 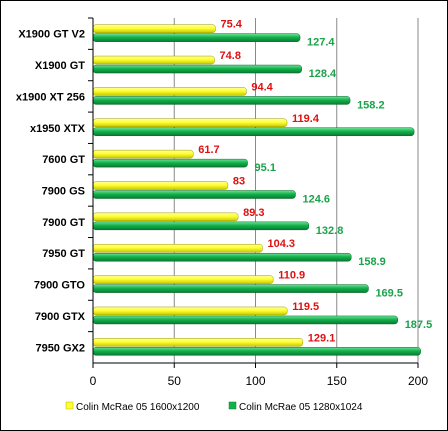 What do you see at coordinates (281, 244) in the screenshot?
I see `data-label-1600x1200: 104.3` at bounding box center [281, 244].